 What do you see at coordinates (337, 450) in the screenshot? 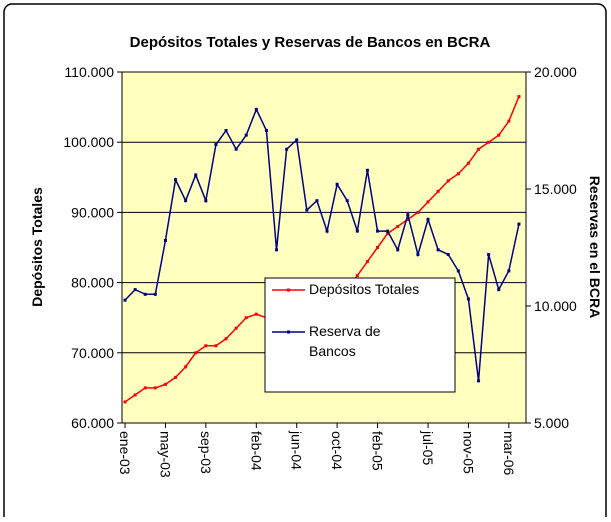
I see `x-tick-label: oct-04` at bounding box center [337, 450].